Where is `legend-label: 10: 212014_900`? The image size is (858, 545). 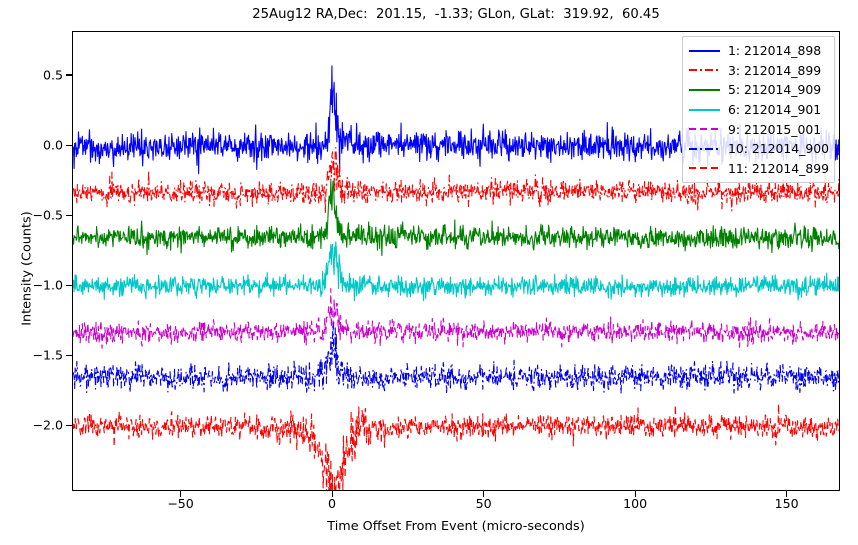
legend-label: 10: 212014_900 is located at coordinates (779, 149).